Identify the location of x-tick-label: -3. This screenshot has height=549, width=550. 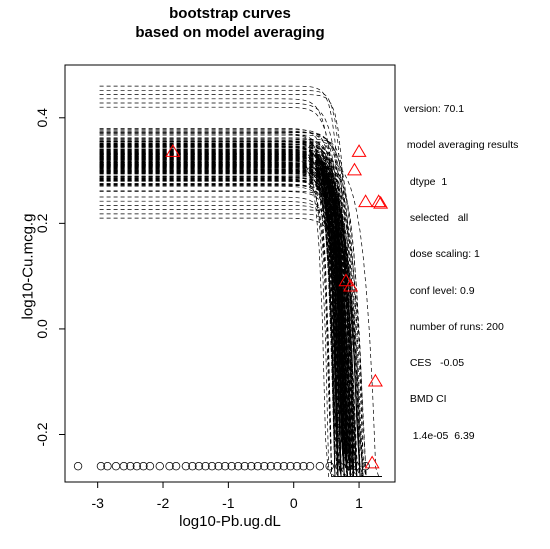
(97, 503).